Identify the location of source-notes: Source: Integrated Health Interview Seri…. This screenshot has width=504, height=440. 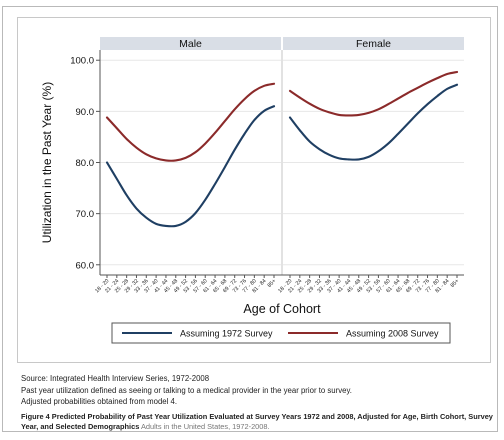
(259, 390).